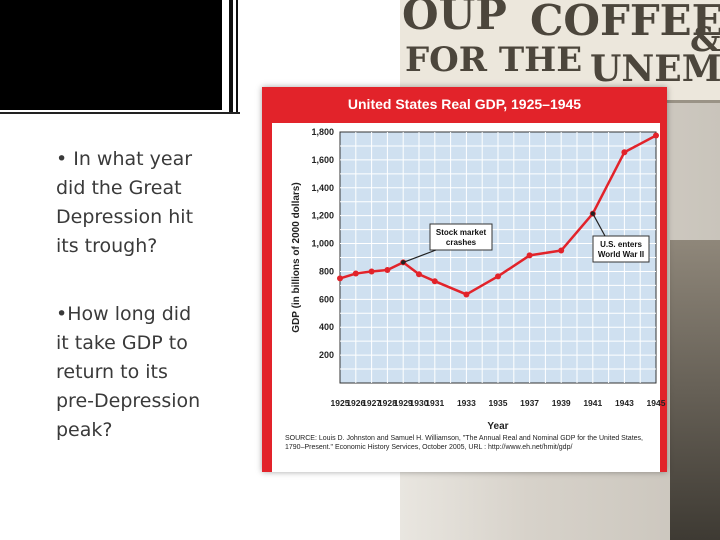 The image size is (720, 540). What do you see at coordinates (326, 355) in the screenshot?
I see `y-tick-label: 200` at bounding box center [326, 355].